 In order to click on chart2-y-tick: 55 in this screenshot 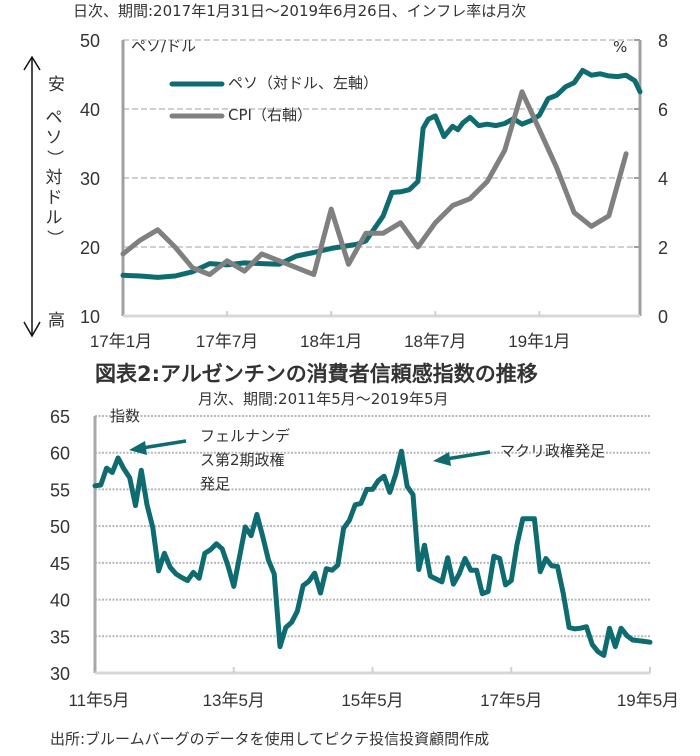, I will do `click(60, 490)`.